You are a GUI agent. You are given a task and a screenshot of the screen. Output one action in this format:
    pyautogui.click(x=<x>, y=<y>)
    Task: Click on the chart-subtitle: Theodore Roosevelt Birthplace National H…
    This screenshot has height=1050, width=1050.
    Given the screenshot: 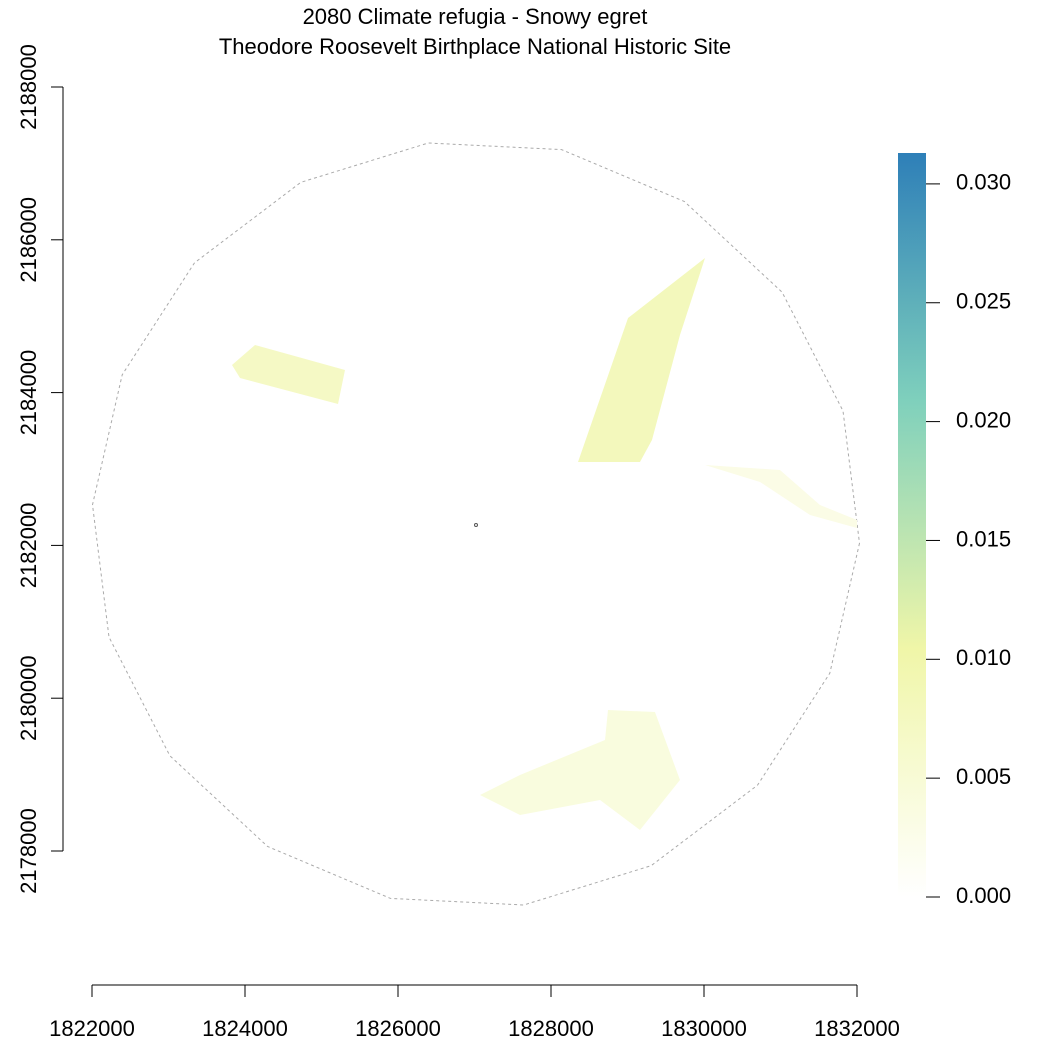 What is the action you would take?
    pyautogui.click(x=475, y=46)
    